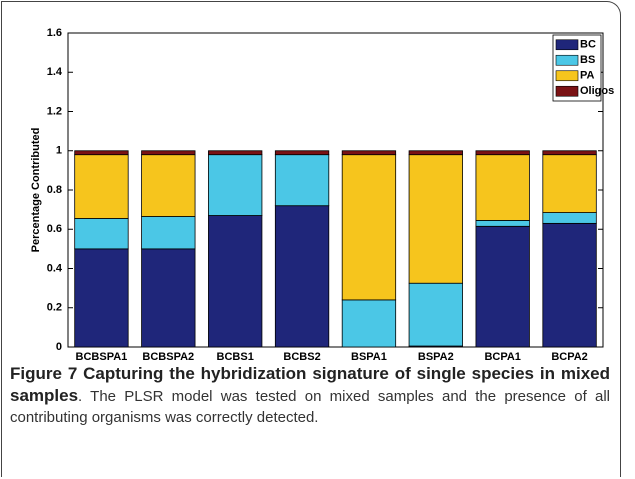  Describe the element at coordinates (54, 190) in the screenshot. I see `y-tick-label: 0.8` at that location.